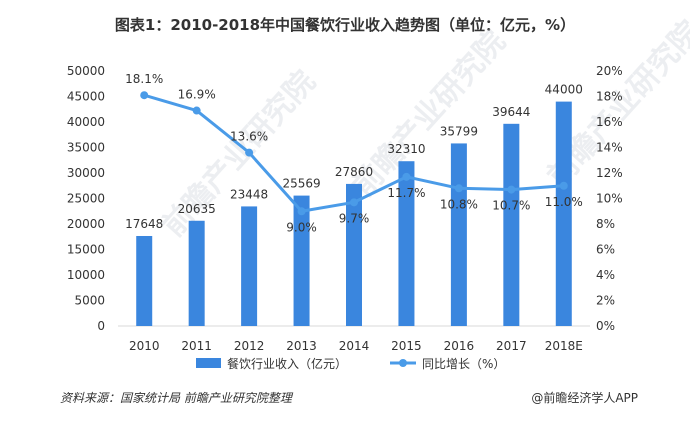 This screenshot has height=425, width=690. Describe the element at coordinates (609, 71) in the screenshot. I see `y-right-tick-label: 20%` at that location.